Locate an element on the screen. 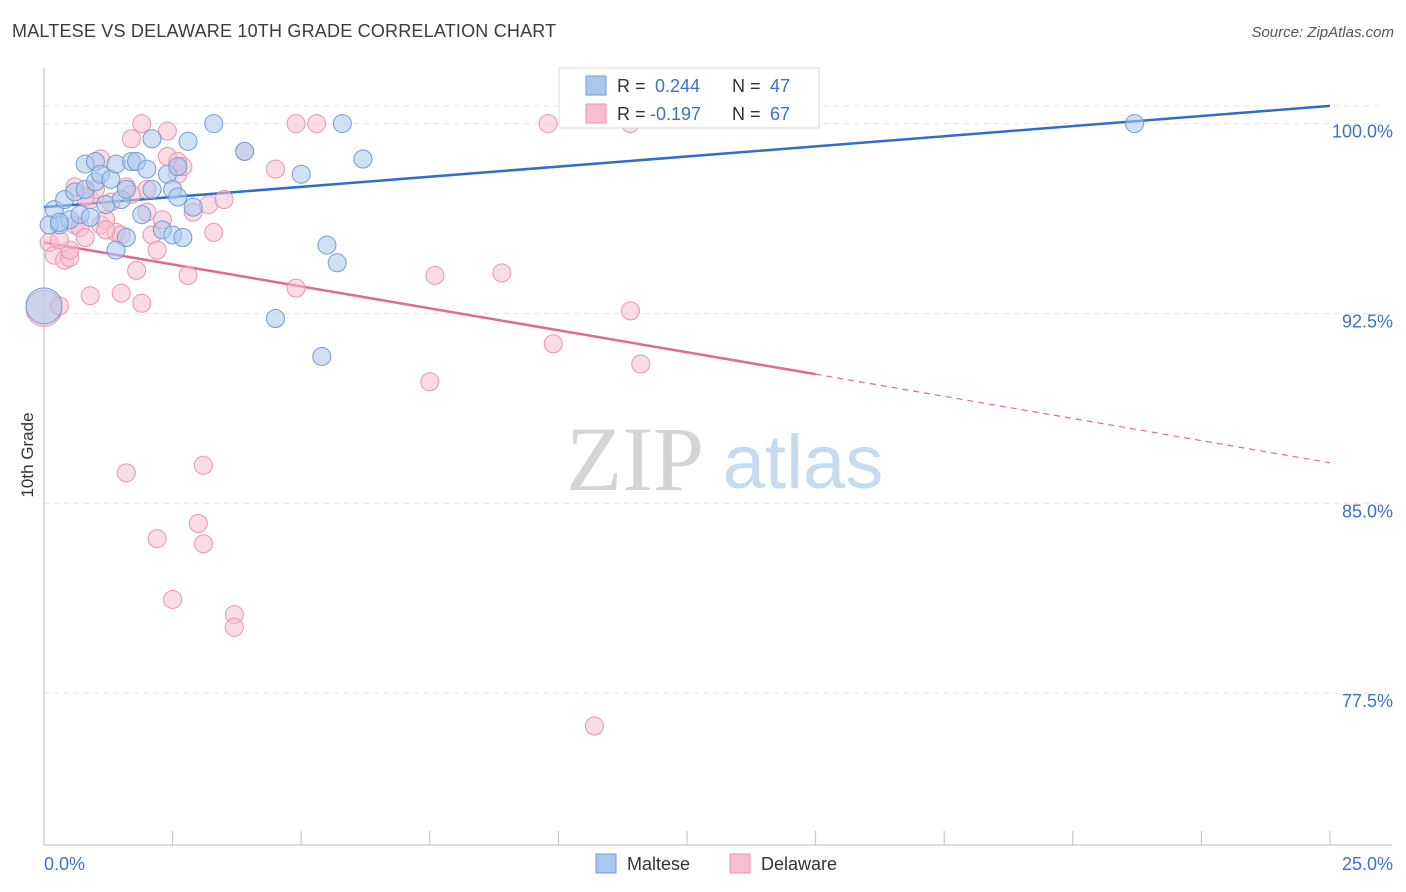 Image resolution: width=1406 pixels, height=892 pixels. delaware-trendline is located at coordinates (429, 308).